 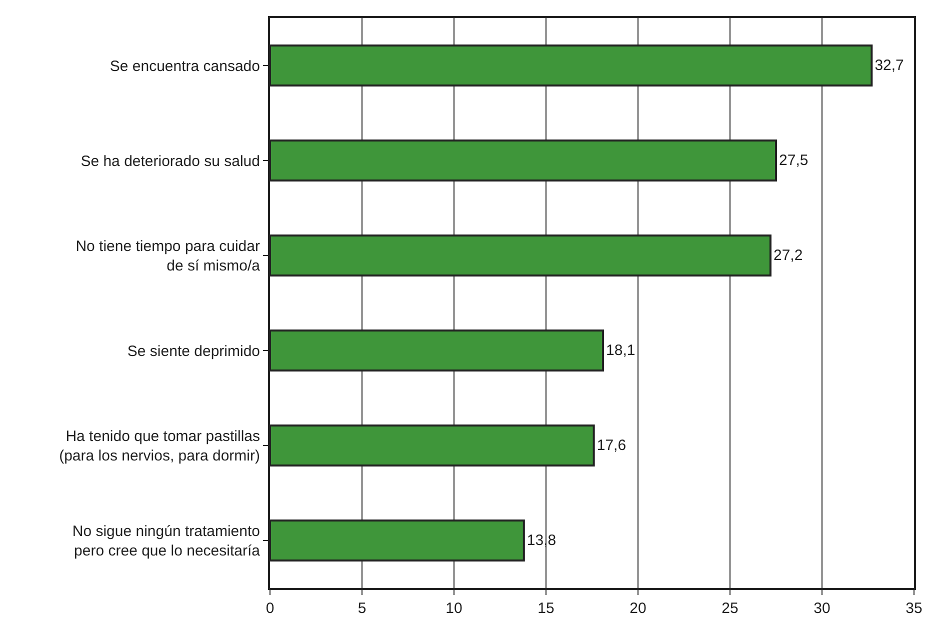 I want to click on x-tick-label: 15, so click(x=546, y=608).